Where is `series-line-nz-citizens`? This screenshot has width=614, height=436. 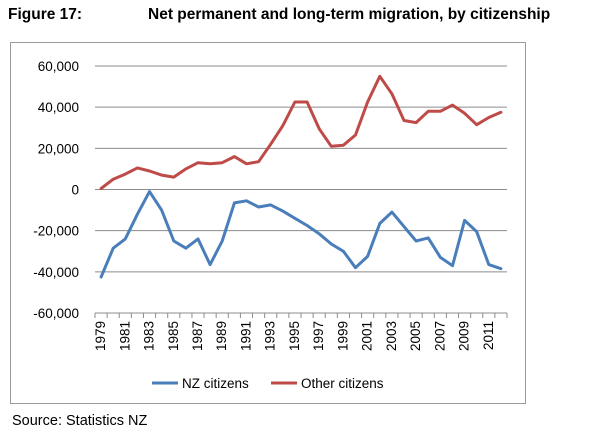
series-line-nz-citizens is located at coordinates (301, 234).